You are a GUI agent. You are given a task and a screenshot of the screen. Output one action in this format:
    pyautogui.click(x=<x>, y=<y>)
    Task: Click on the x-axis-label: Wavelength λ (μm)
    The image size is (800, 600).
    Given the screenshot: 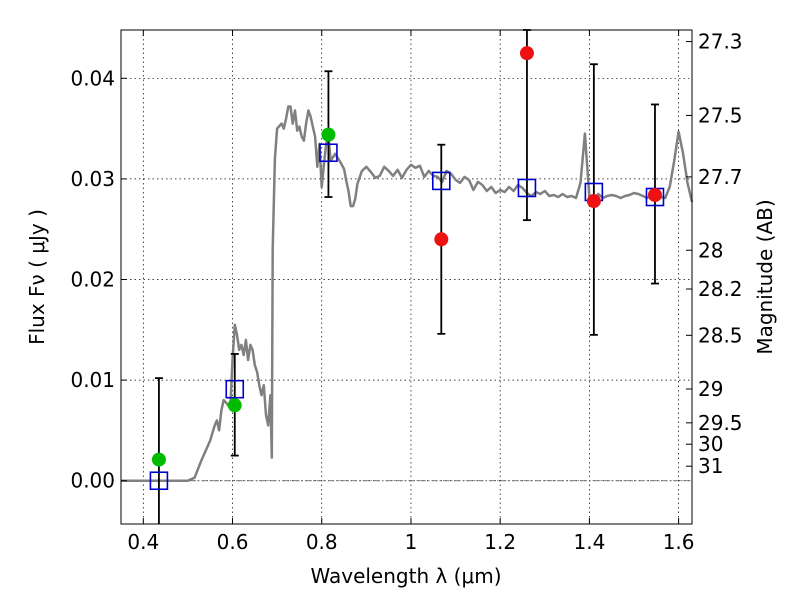 What is the action you would take?
    pyautogui.click(x=405, y=576)
    